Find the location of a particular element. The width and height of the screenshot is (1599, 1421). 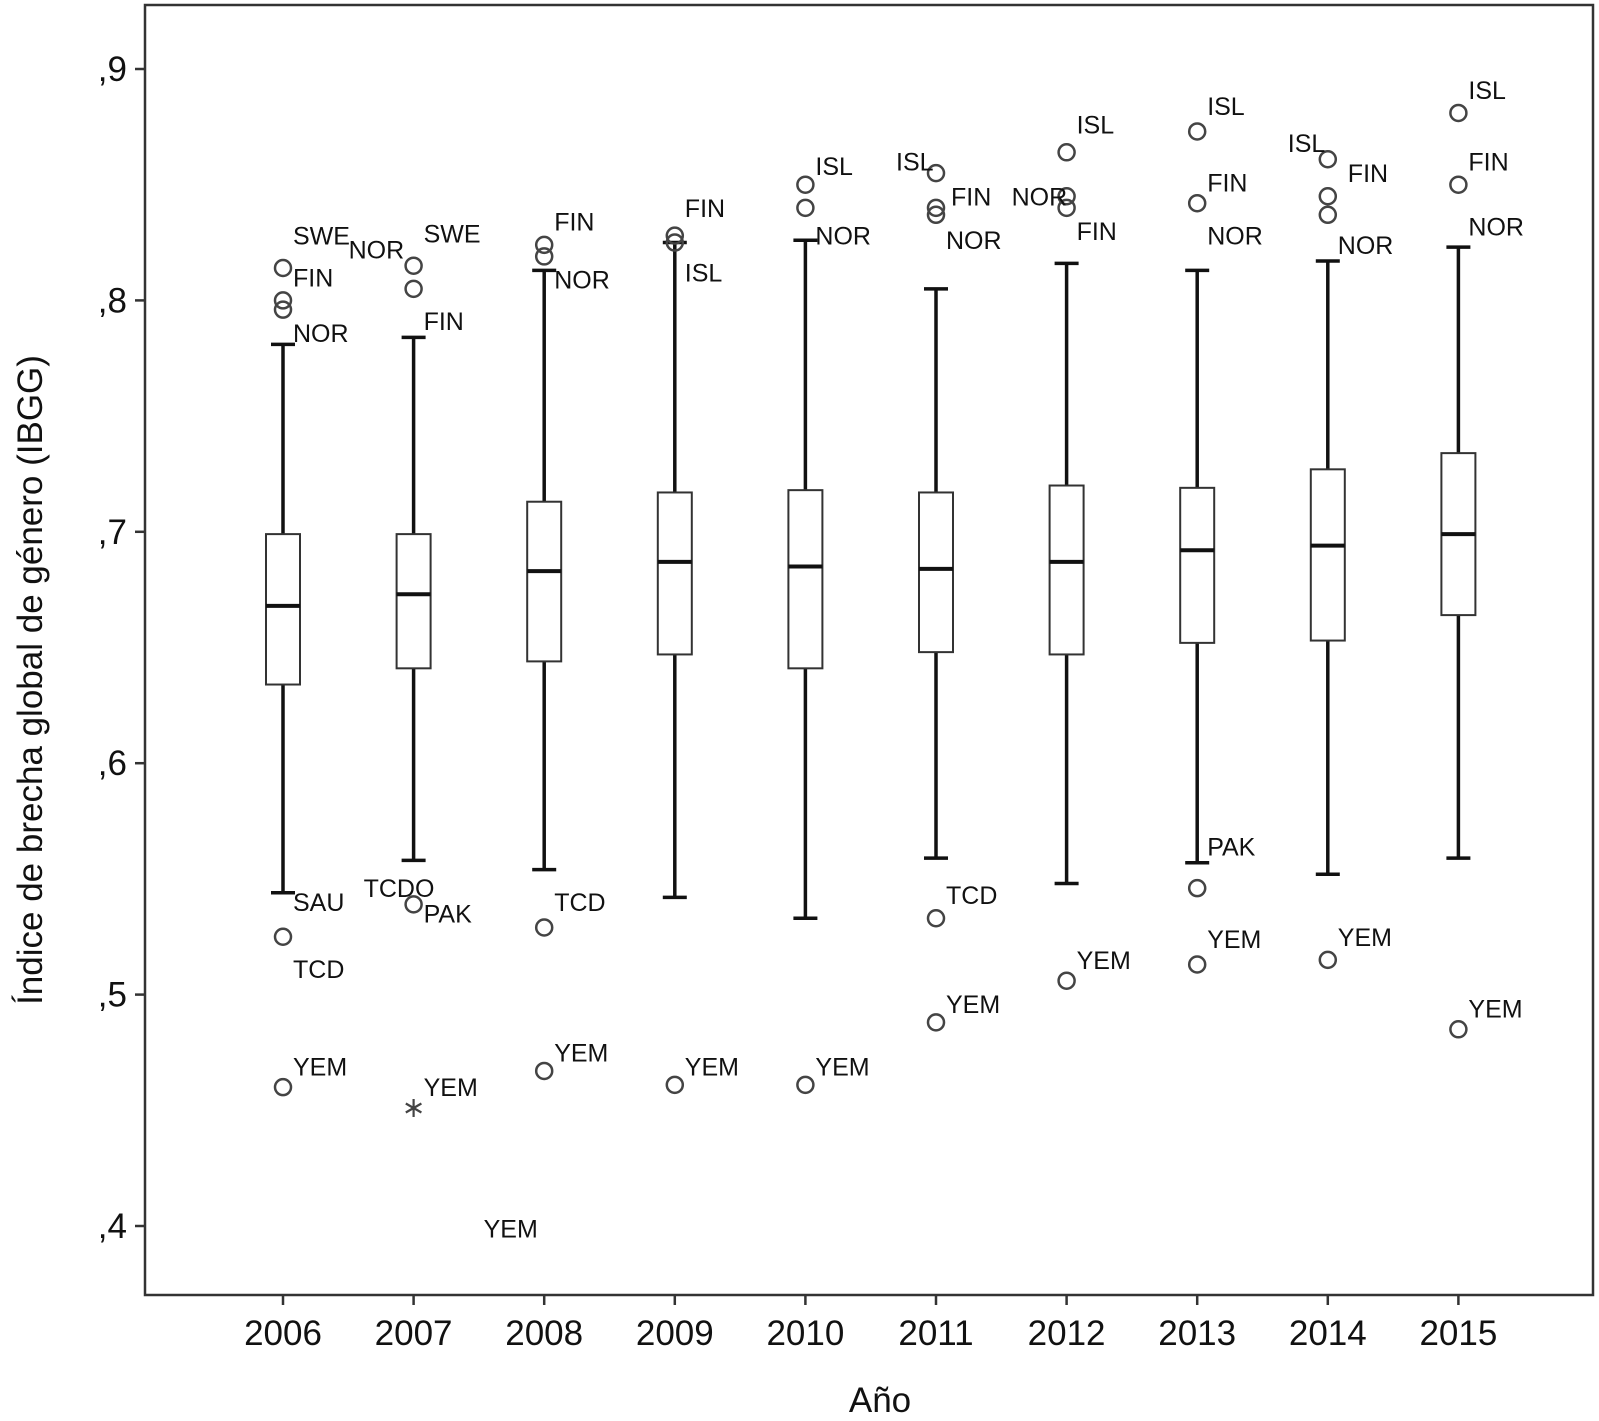

box-2009 is located at coordinates (674, 570).